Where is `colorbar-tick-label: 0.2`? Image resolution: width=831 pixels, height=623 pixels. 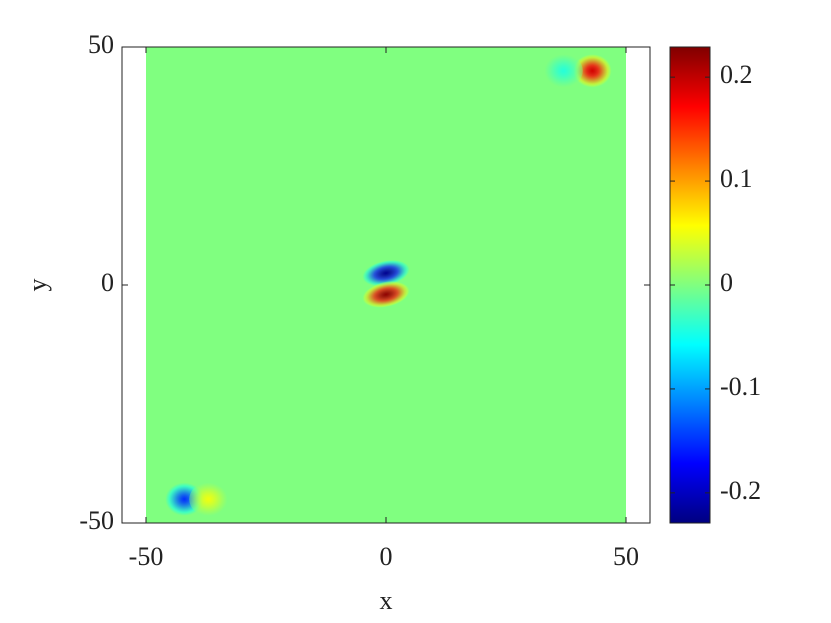 colorbar-tick-label: 0.2 is located at coordinates (736, 74).